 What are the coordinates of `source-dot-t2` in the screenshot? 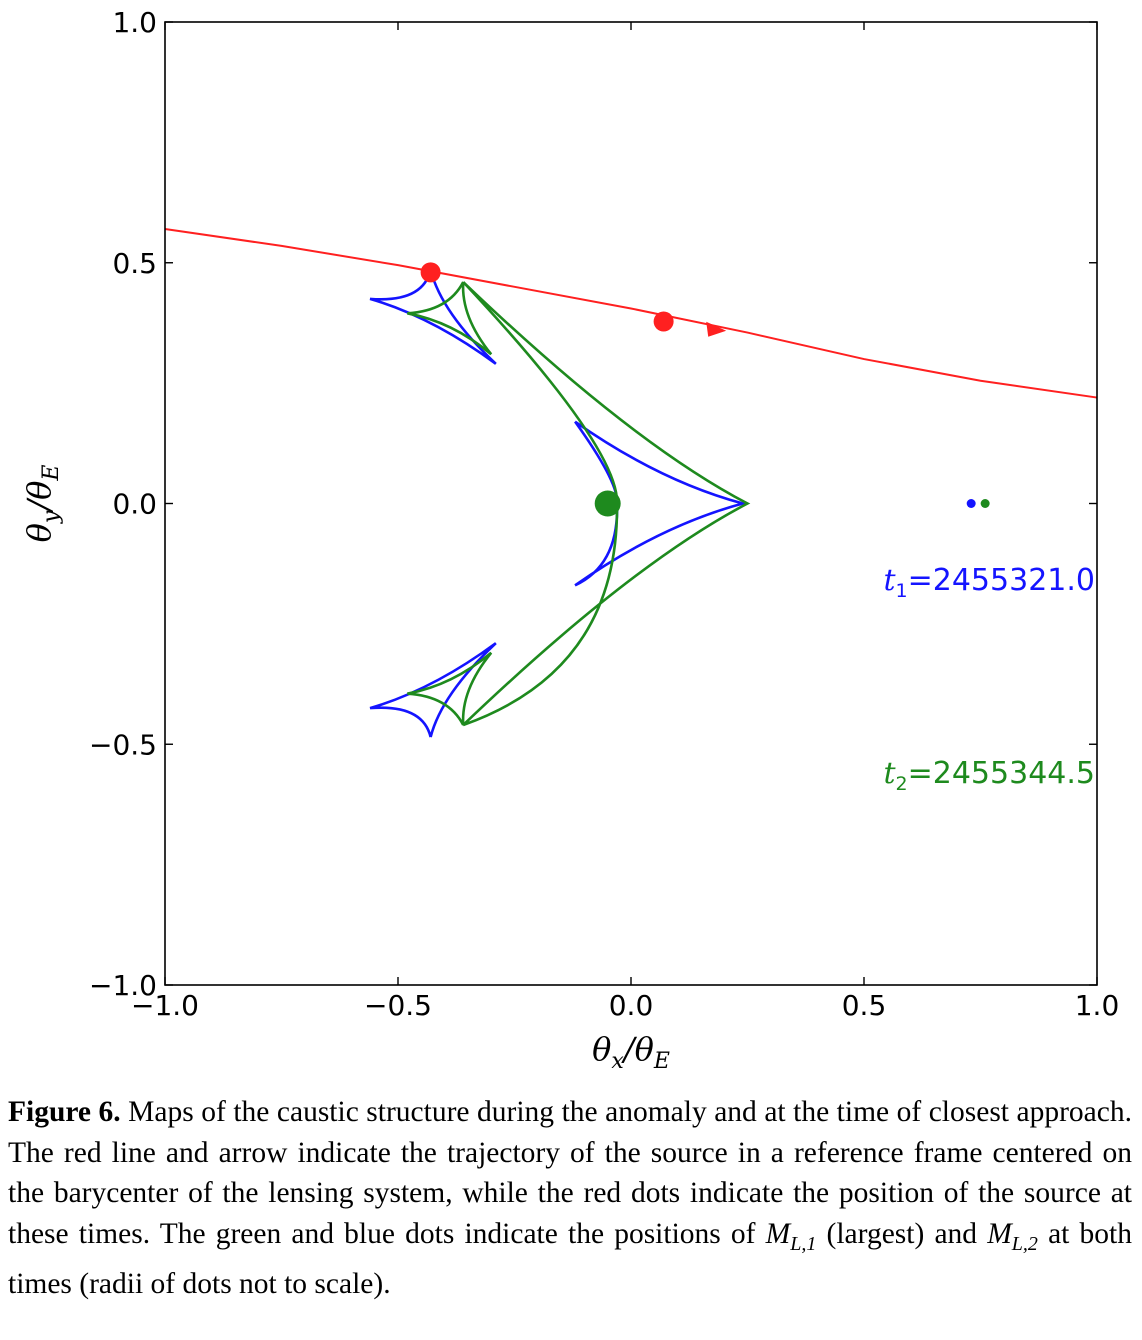 It's located at (663, 321).